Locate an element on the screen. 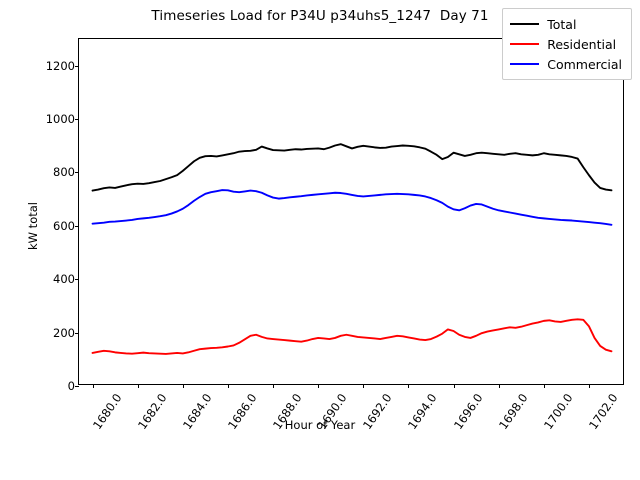 The height and width of the screenshot is (480, 640). legend-item-total: Total is located at coordinates (566, 24).